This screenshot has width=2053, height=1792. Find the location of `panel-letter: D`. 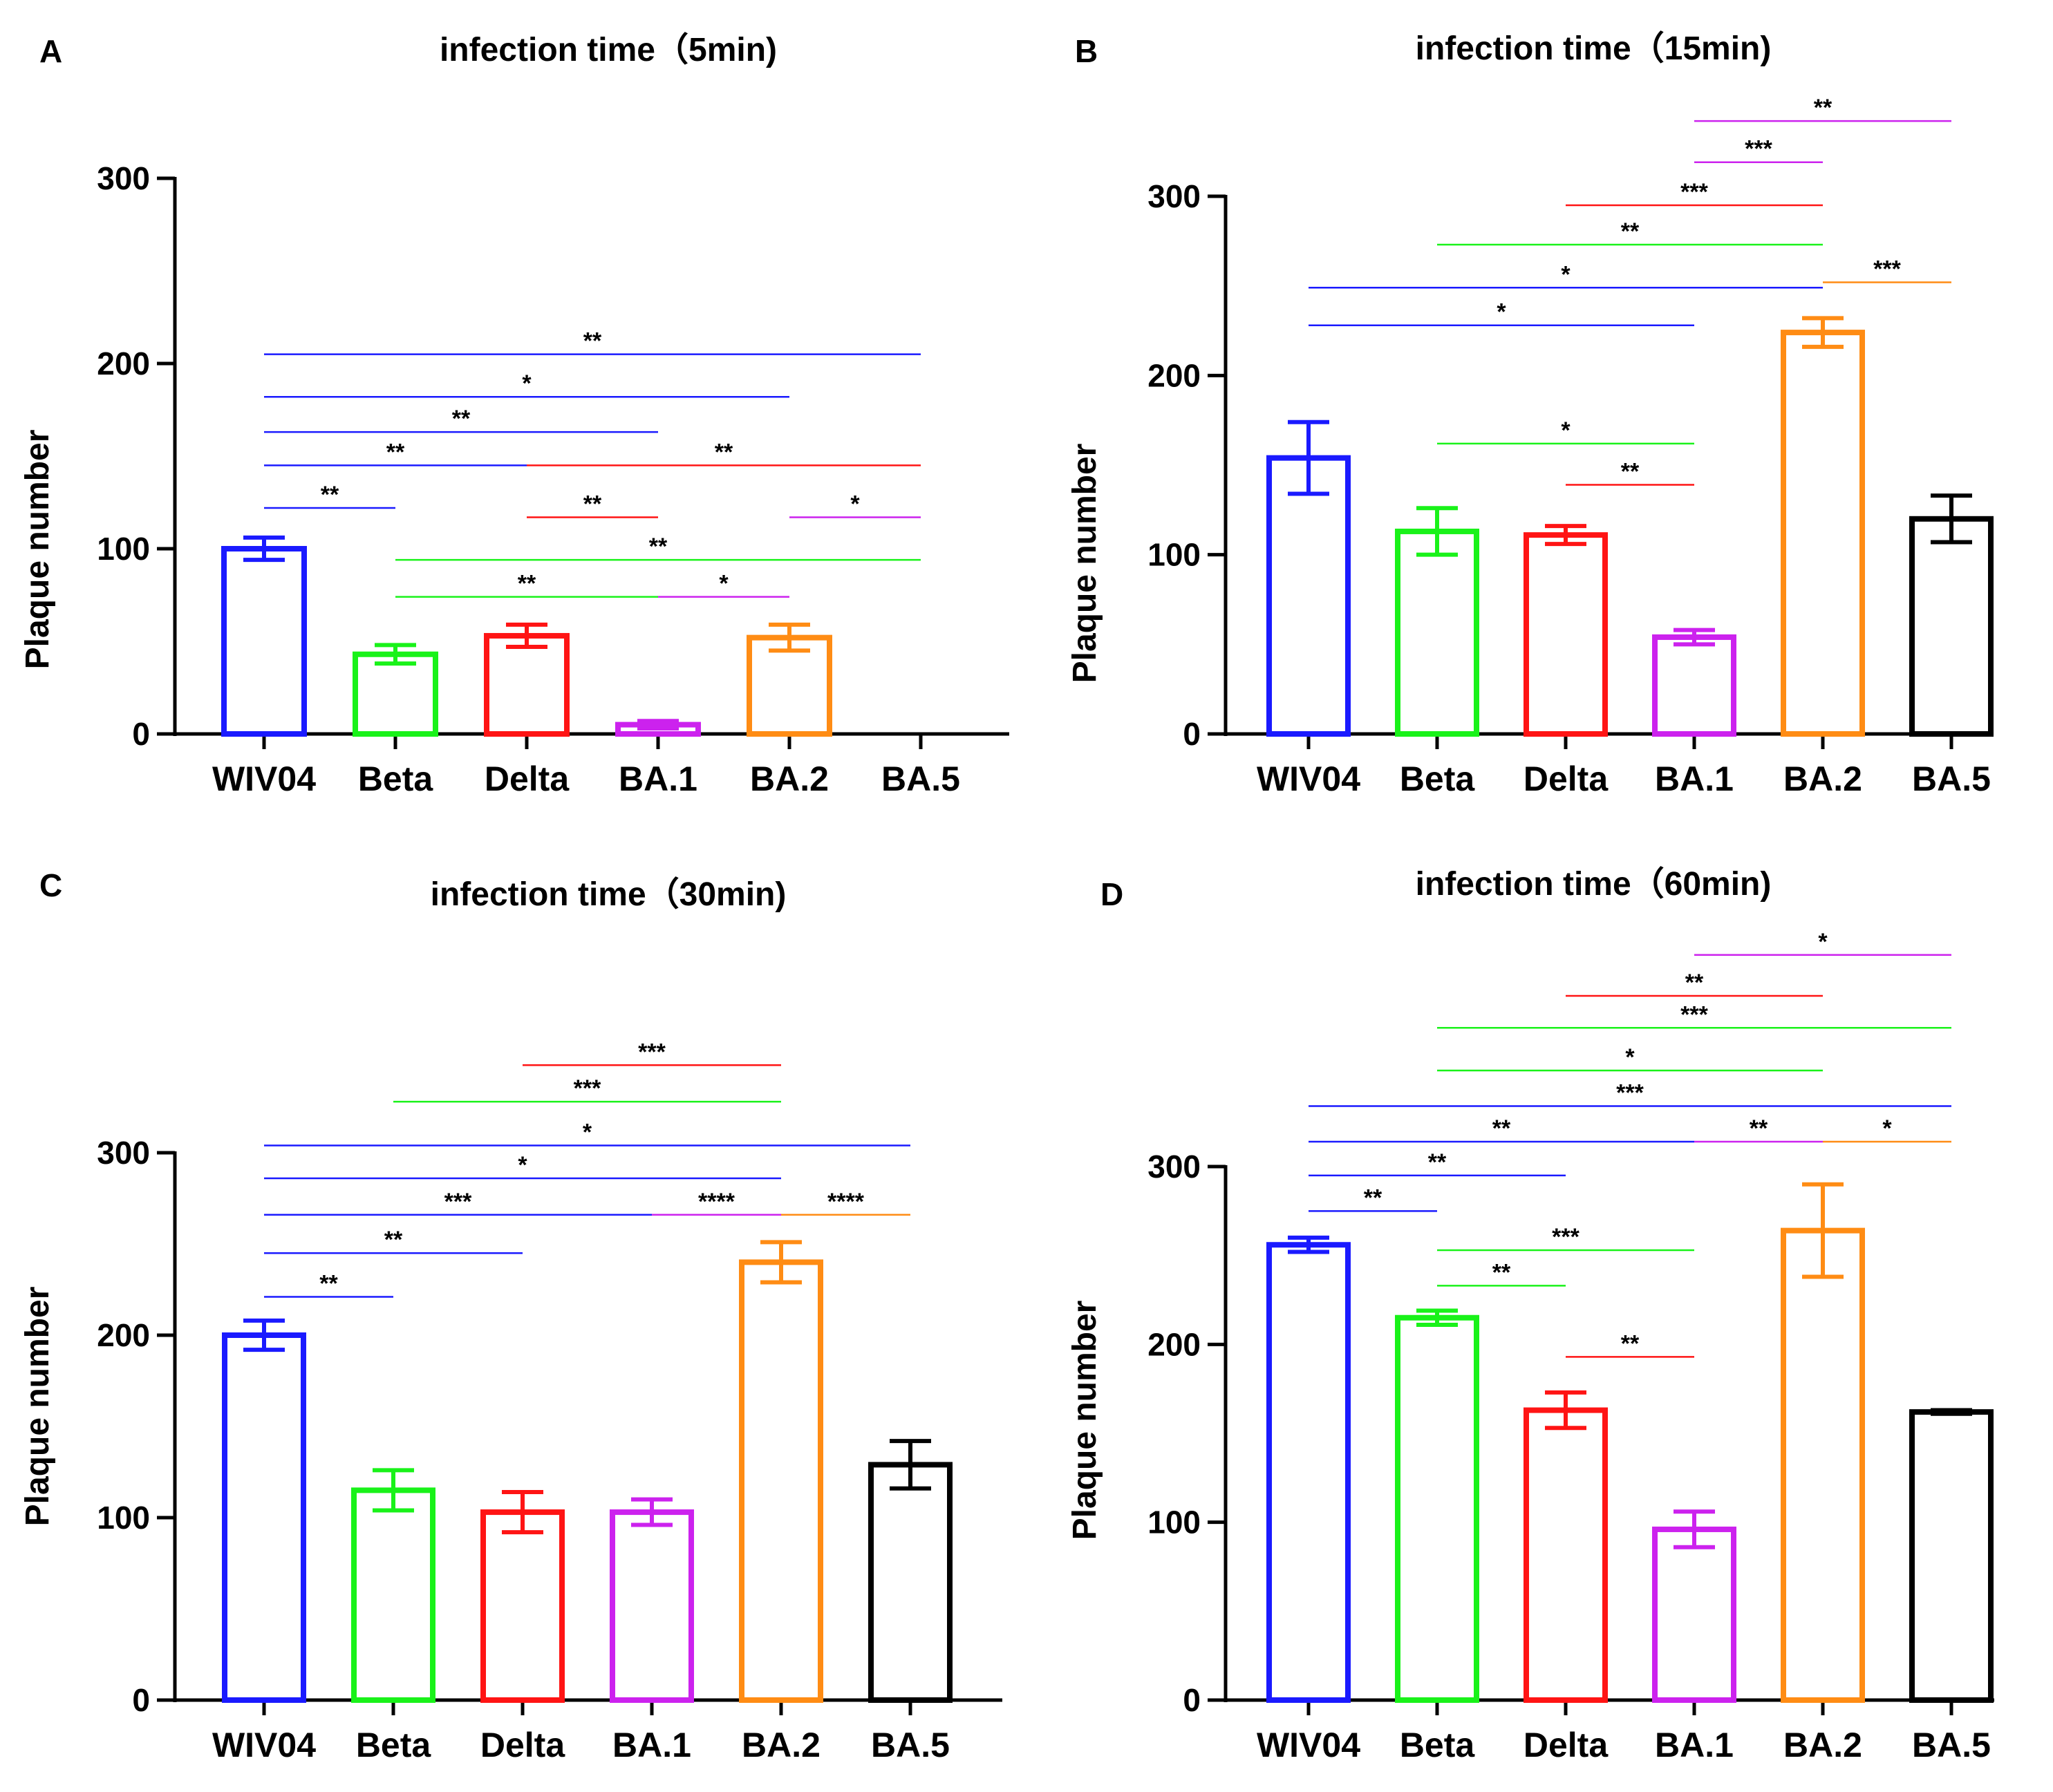

panel-letter: D is located at coordinates (1111, 894).